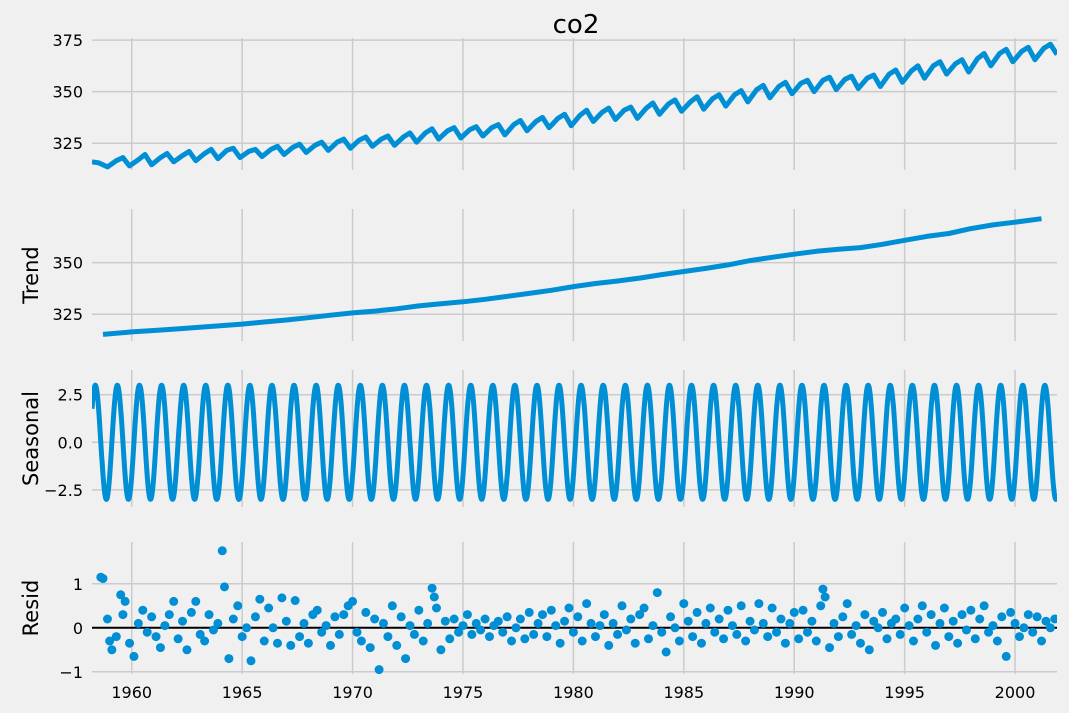 This screenshot has width=1069, height=713. What do you see at coordinates (904, 692) in the screenshot?
I see `x-tick-label: 1995` at bounding box center [904, 692].